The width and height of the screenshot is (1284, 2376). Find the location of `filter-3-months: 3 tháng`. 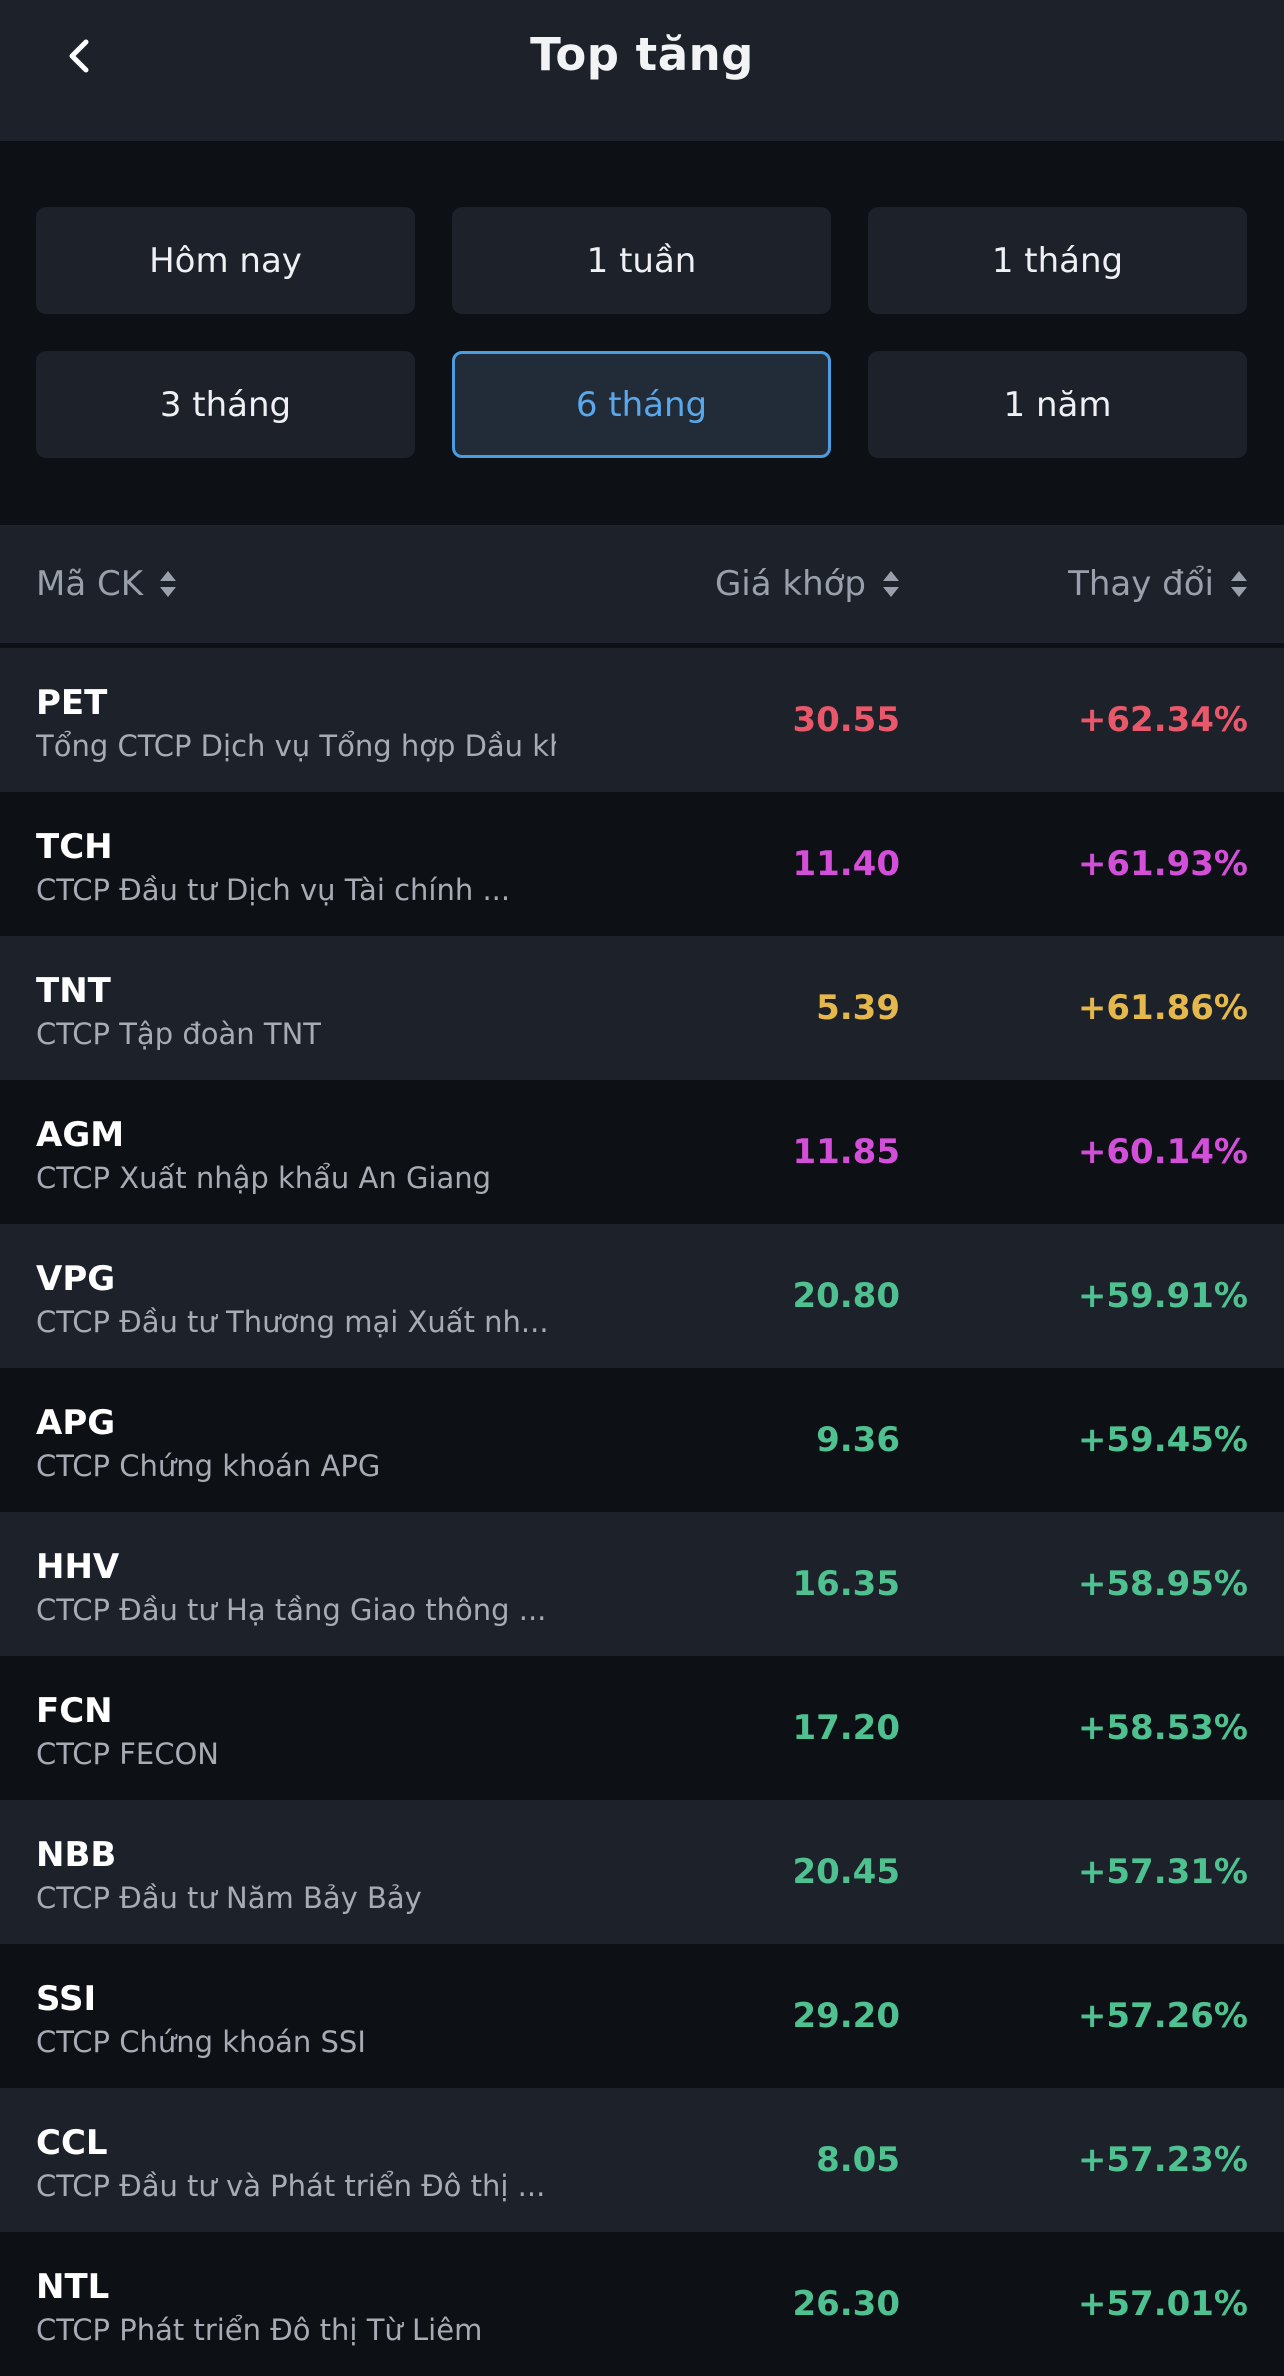

filter-3-months: 3 tháng is located at coordinates (225, 404).